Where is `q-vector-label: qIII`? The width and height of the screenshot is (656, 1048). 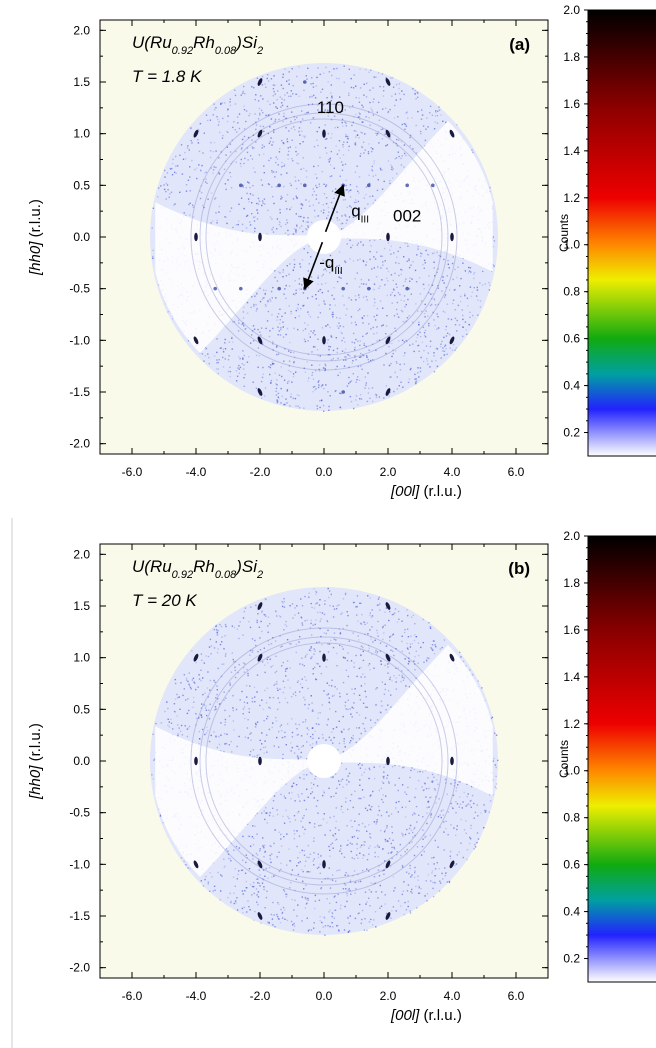 q-vector-label: qIII is located at coordinates (360, 213).